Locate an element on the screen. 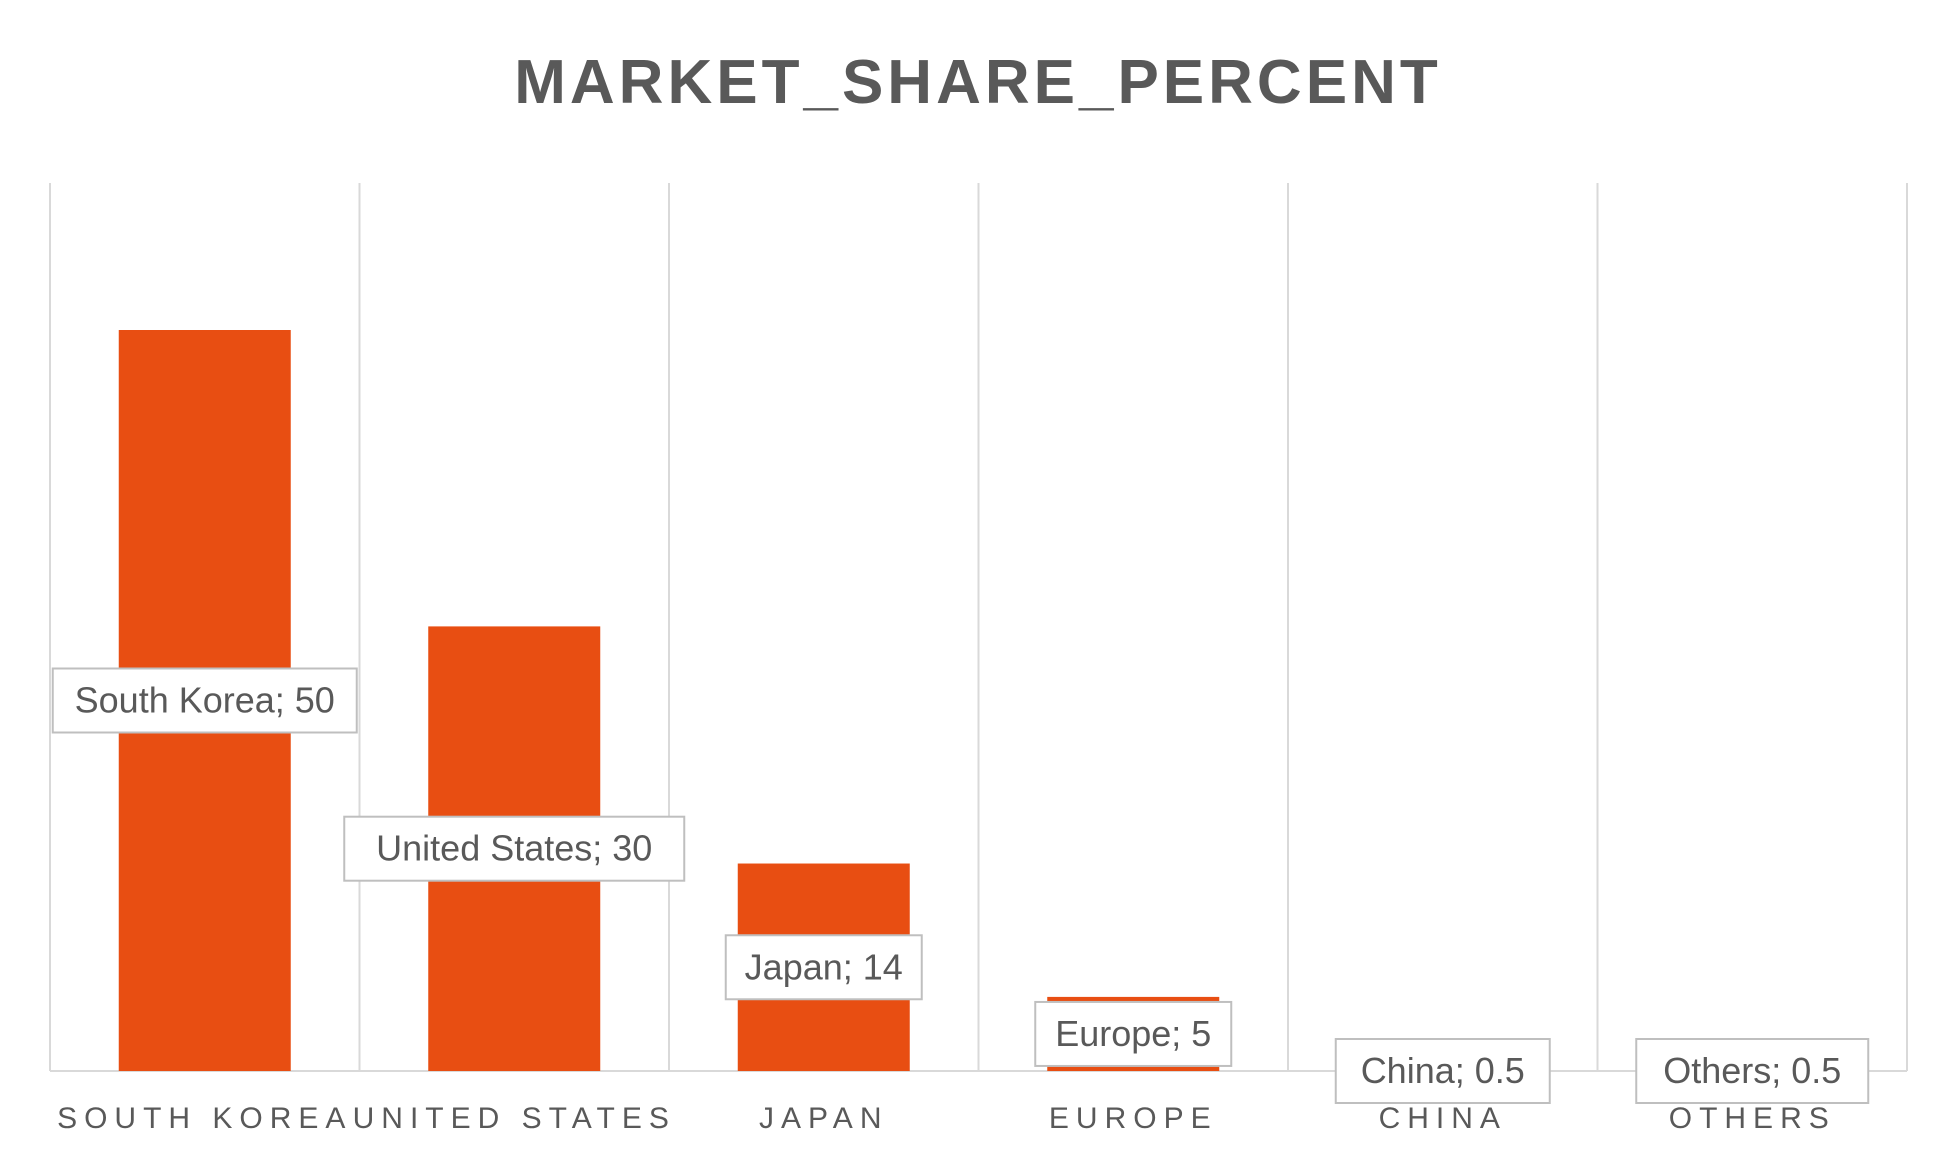  data-label: China; 0.5 is located at coordinates (1442, 1071).